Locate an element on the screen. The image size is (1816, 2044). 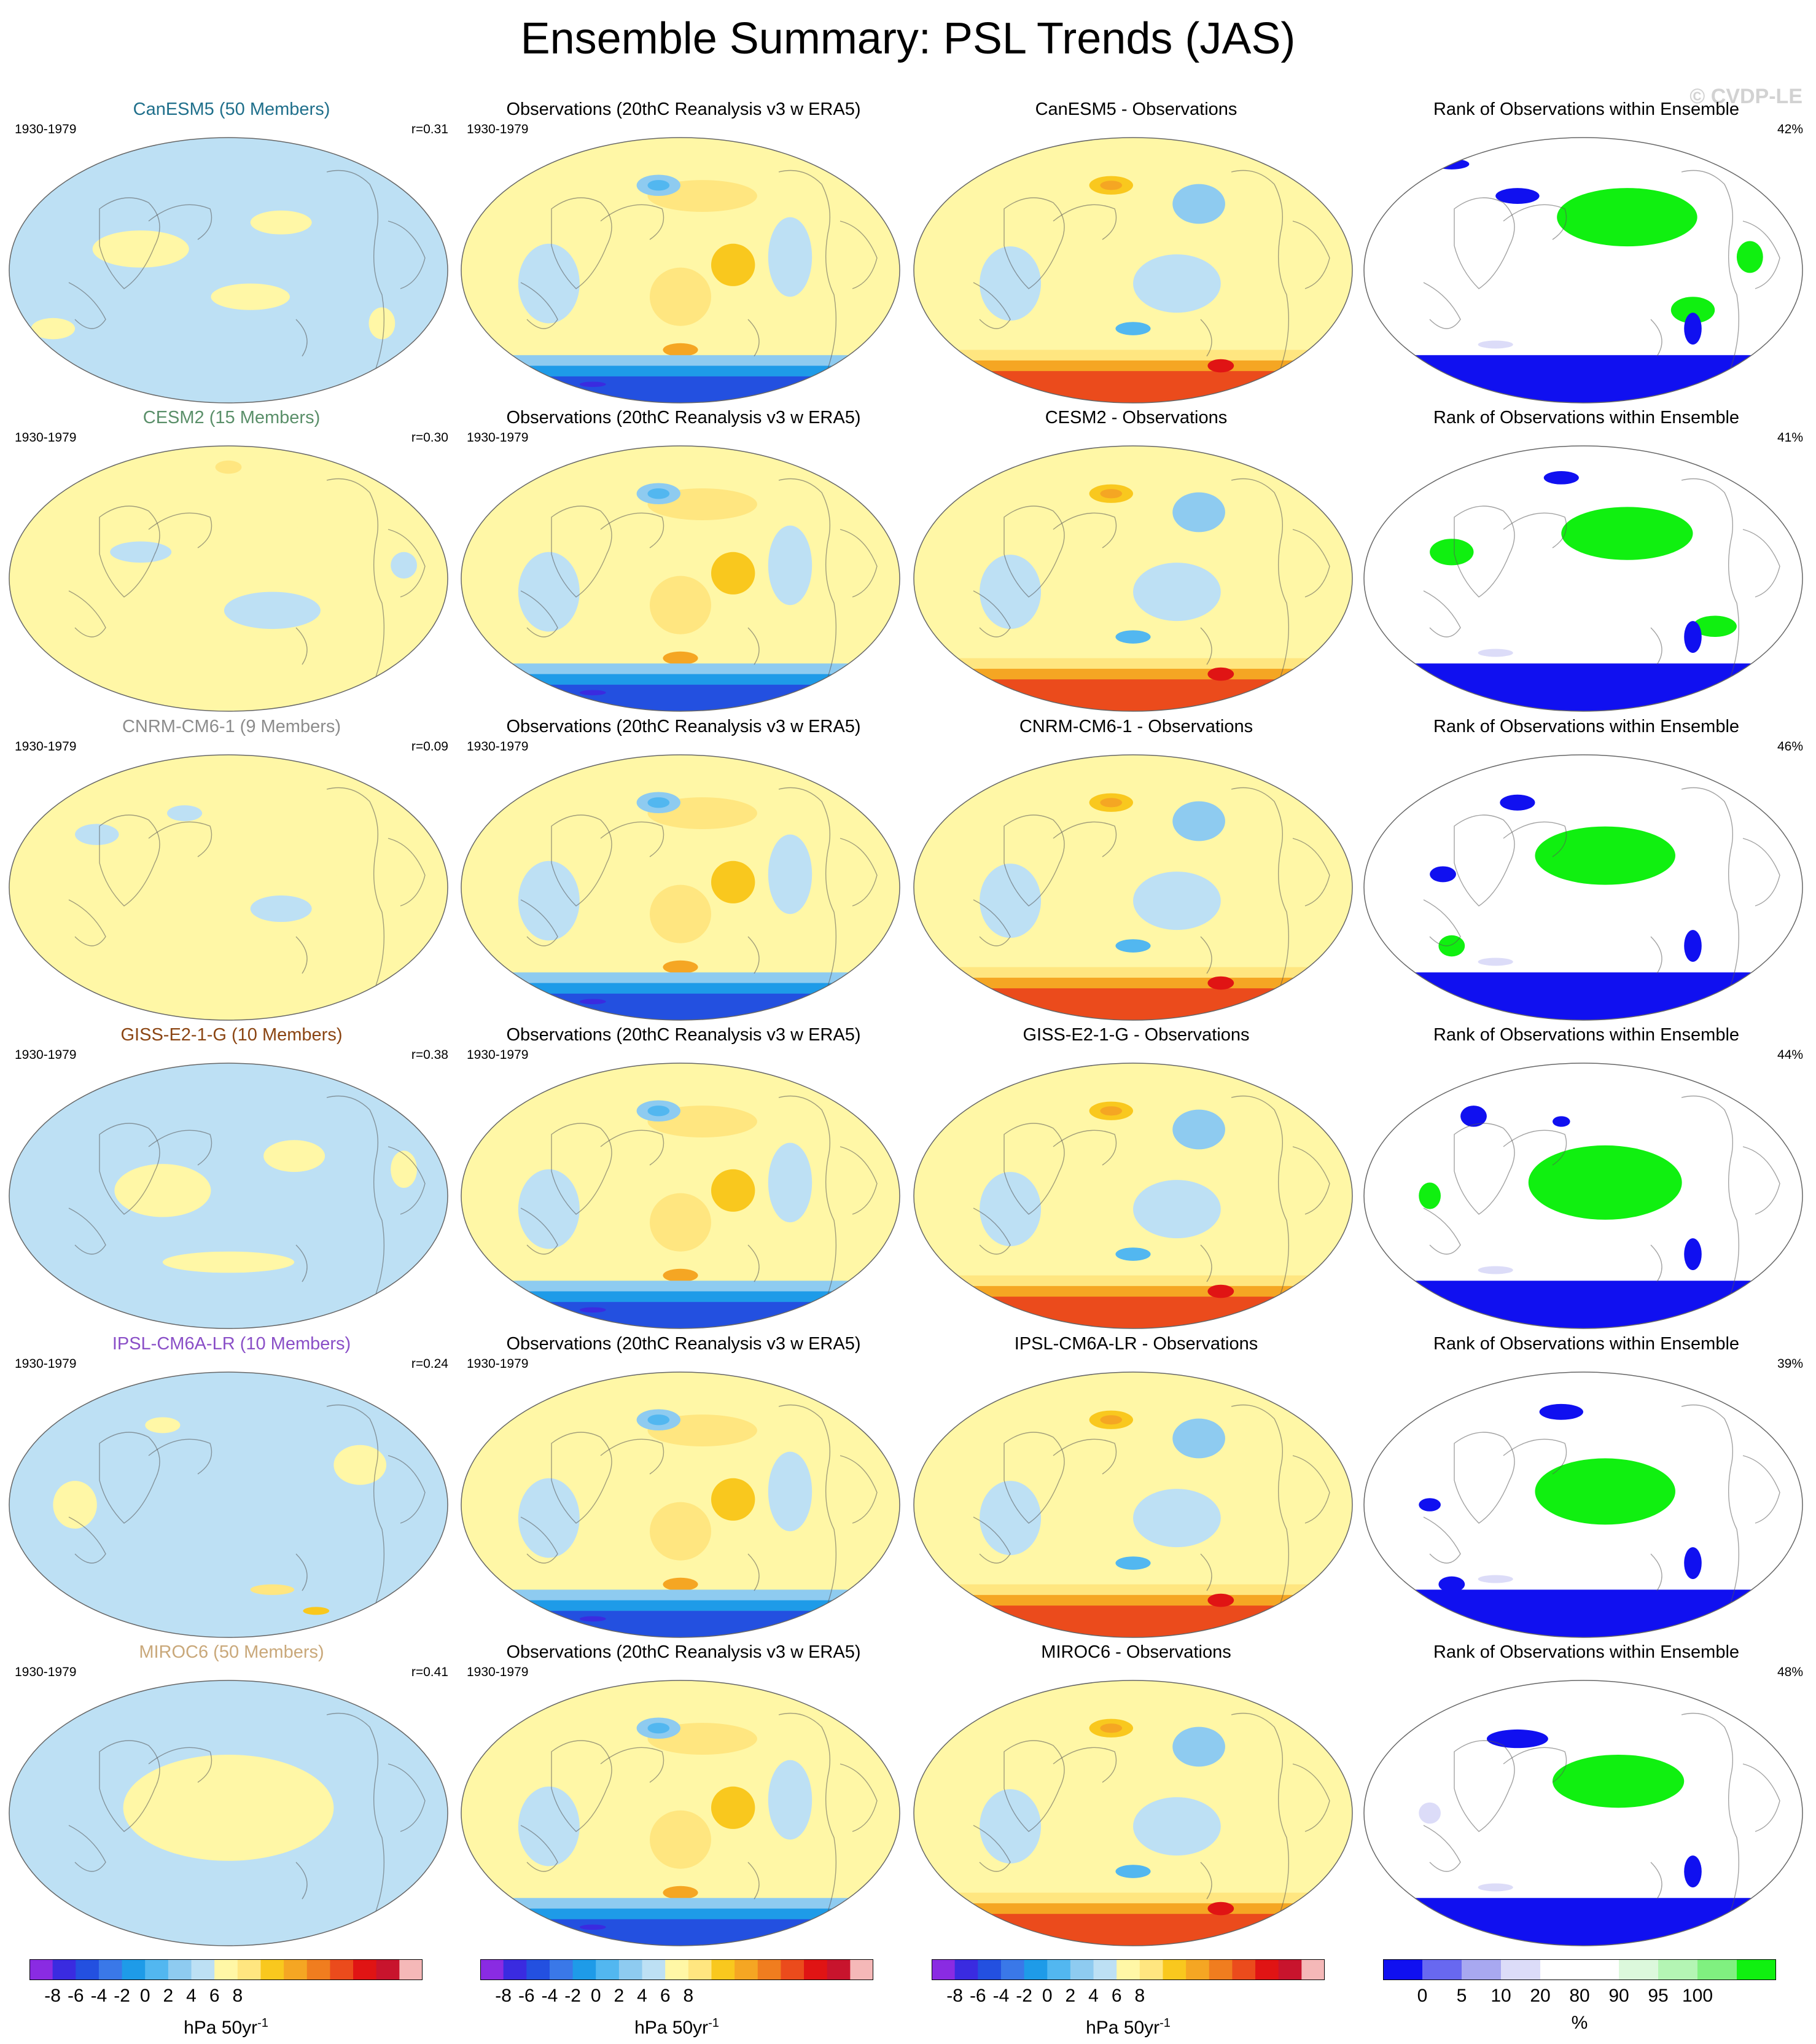
panel-title: CESM2 (15 Members) is located at coordinates (231, 417).